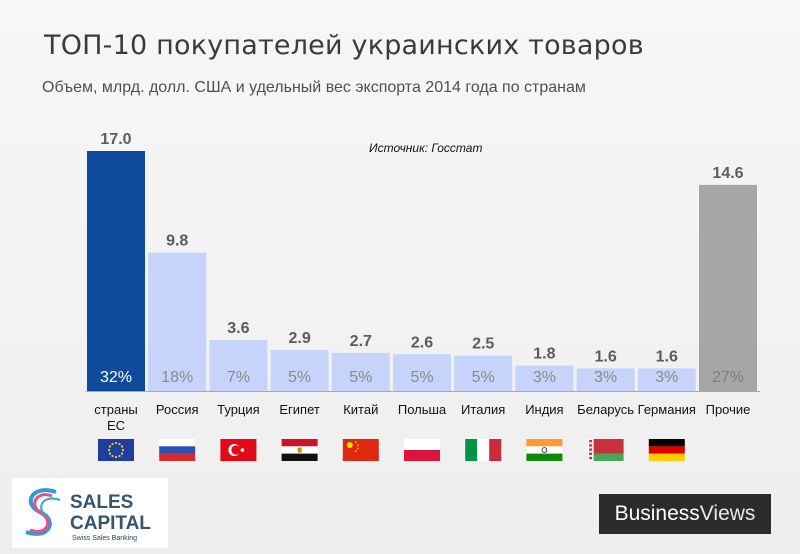  I want to click on bar-value-label: 3.6, so click(238, 328).